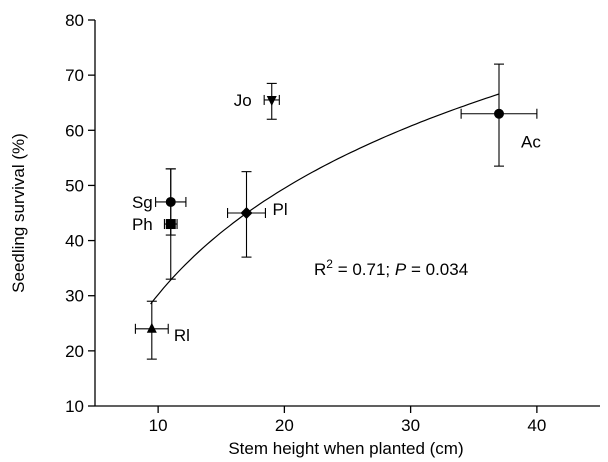 The image size is (608, 462). Describe the element at coordinates (437, 269) in the screenshot. I see `p-value: = 0.034` at that location.